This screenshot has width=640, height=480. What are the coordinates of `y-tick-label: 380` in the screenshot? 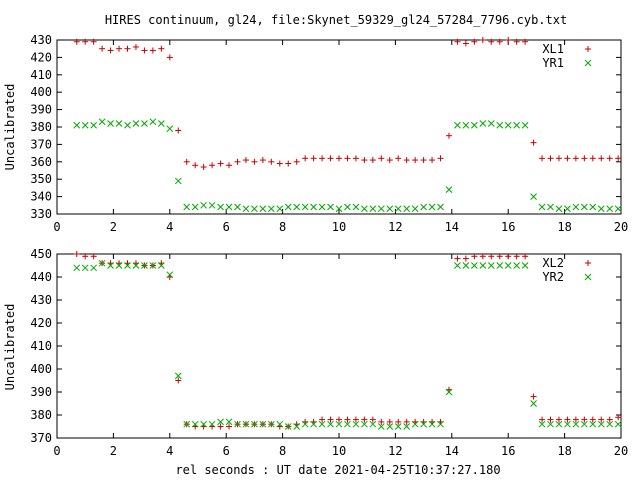 It's located at (41, 127).